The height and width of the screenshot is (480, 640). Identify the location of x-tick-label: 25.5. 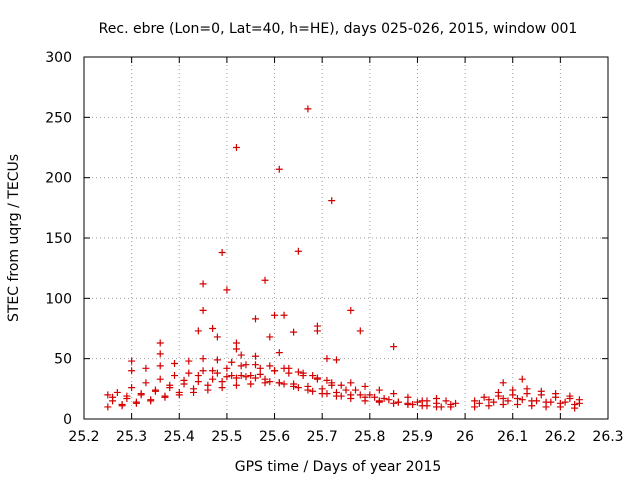
(226, 437).